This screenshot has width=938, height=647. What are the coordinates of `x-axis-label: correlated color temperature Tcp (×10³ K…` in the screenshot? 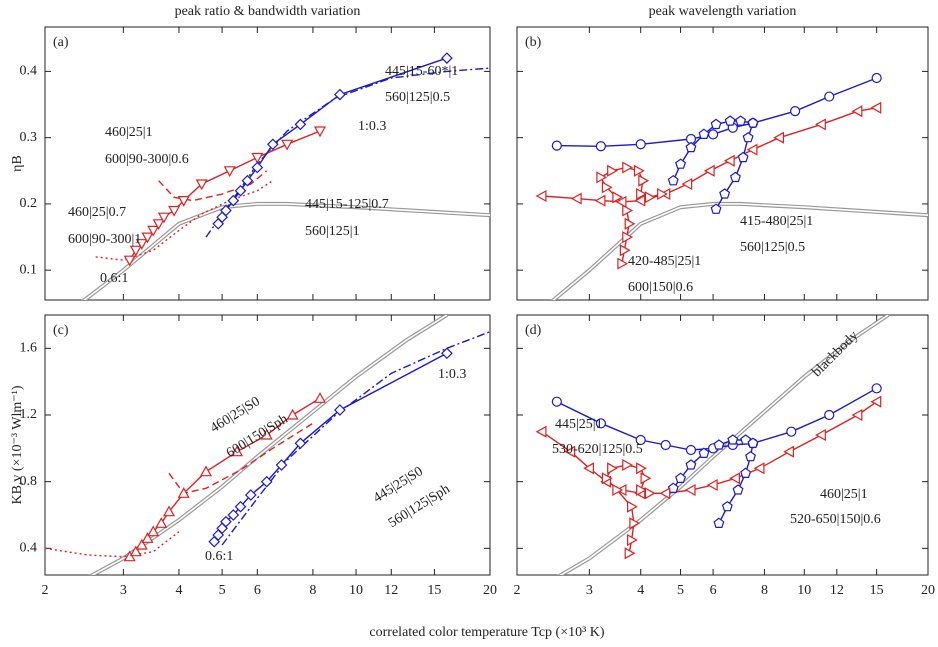 It's located at (486, 632).